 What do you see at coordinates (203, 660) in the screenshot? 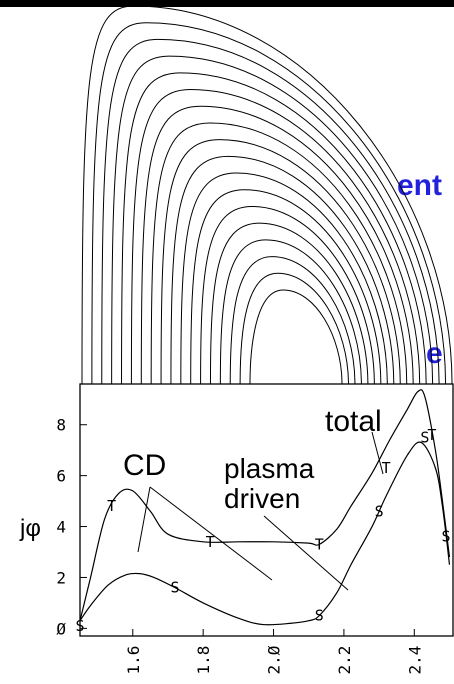
I see `x-tick-label: 1.8` at bounding box center [203, 660].